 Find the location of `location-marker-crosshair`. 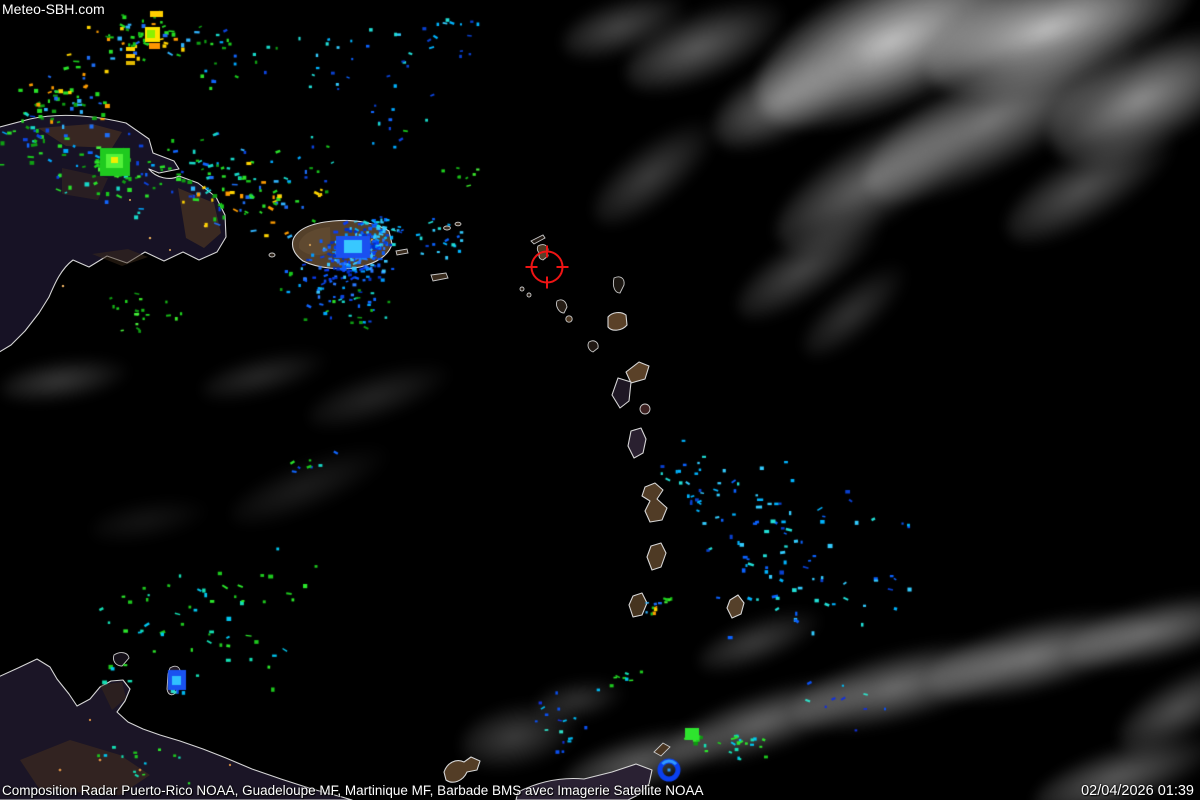

location-marker-crosshair is located at coordinates (547, 267).